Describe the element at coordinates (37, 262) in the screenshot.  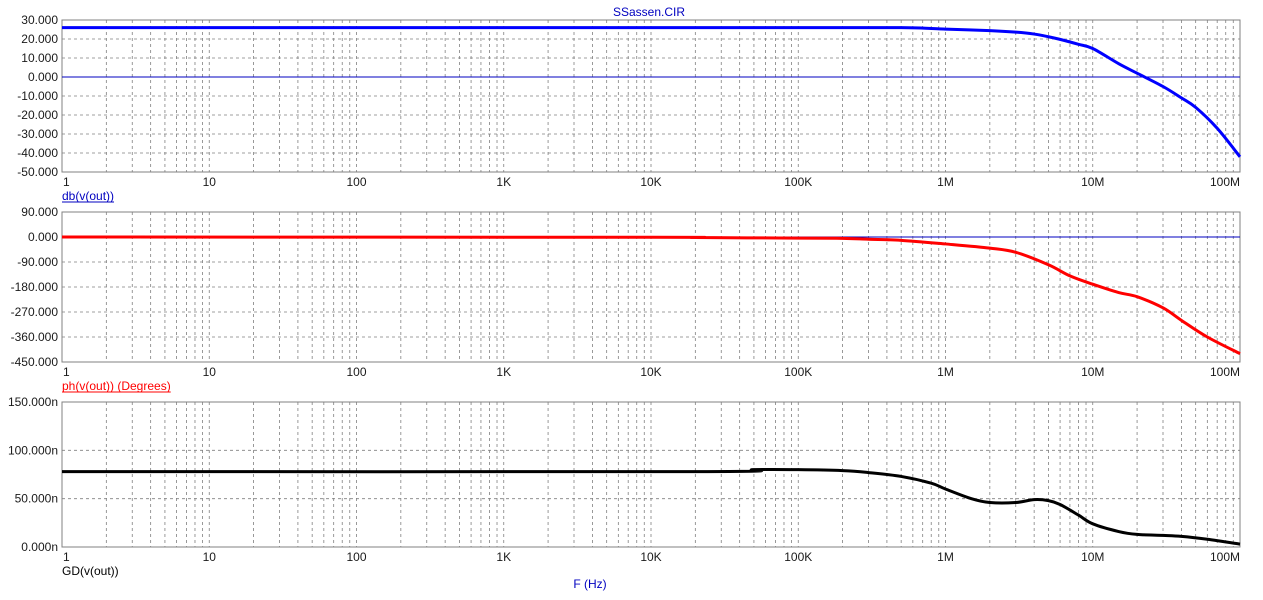
I see `y-tick-label: -90.000` at that location.